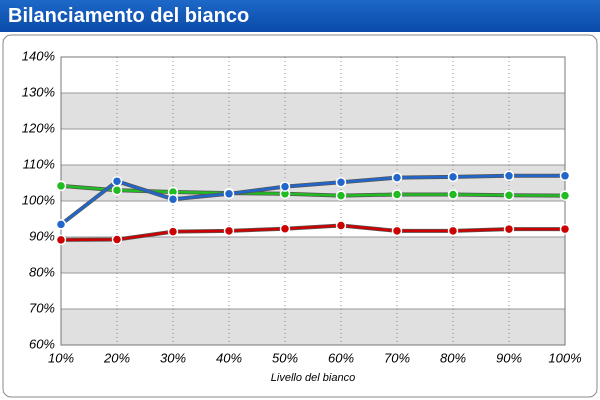 This screenshot has height=400, width=600. I want to click on header-title: Bilanciamento del bianco, so click(300, 16).